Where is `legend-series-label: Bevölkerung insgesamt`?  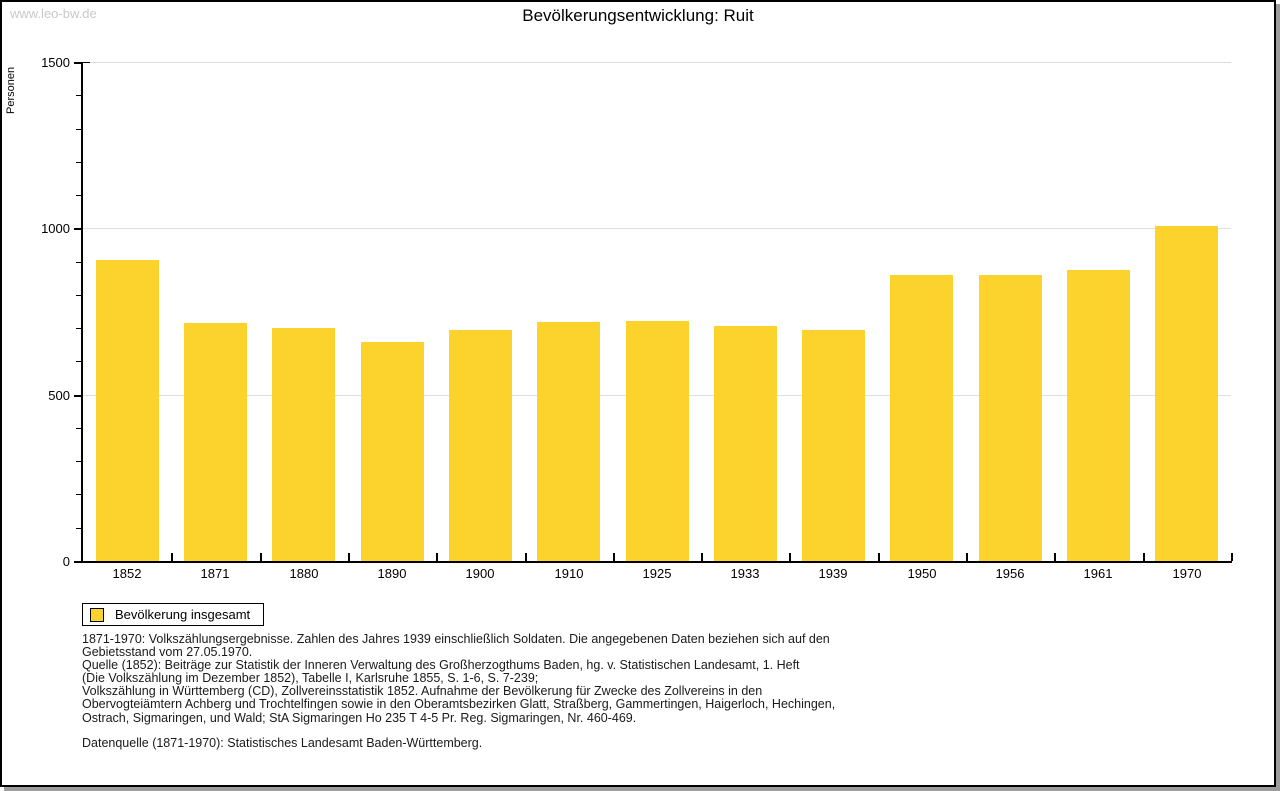
legend-series-label: Bevölkerung insgesamt is located at coordinates (183, 614).